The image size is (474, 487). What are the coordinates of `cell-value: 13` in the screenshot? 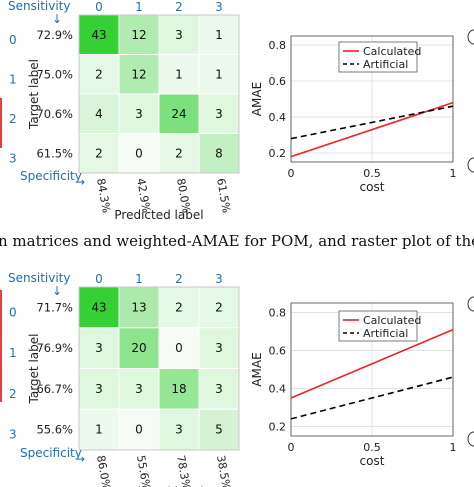 It's located at (138, 307).